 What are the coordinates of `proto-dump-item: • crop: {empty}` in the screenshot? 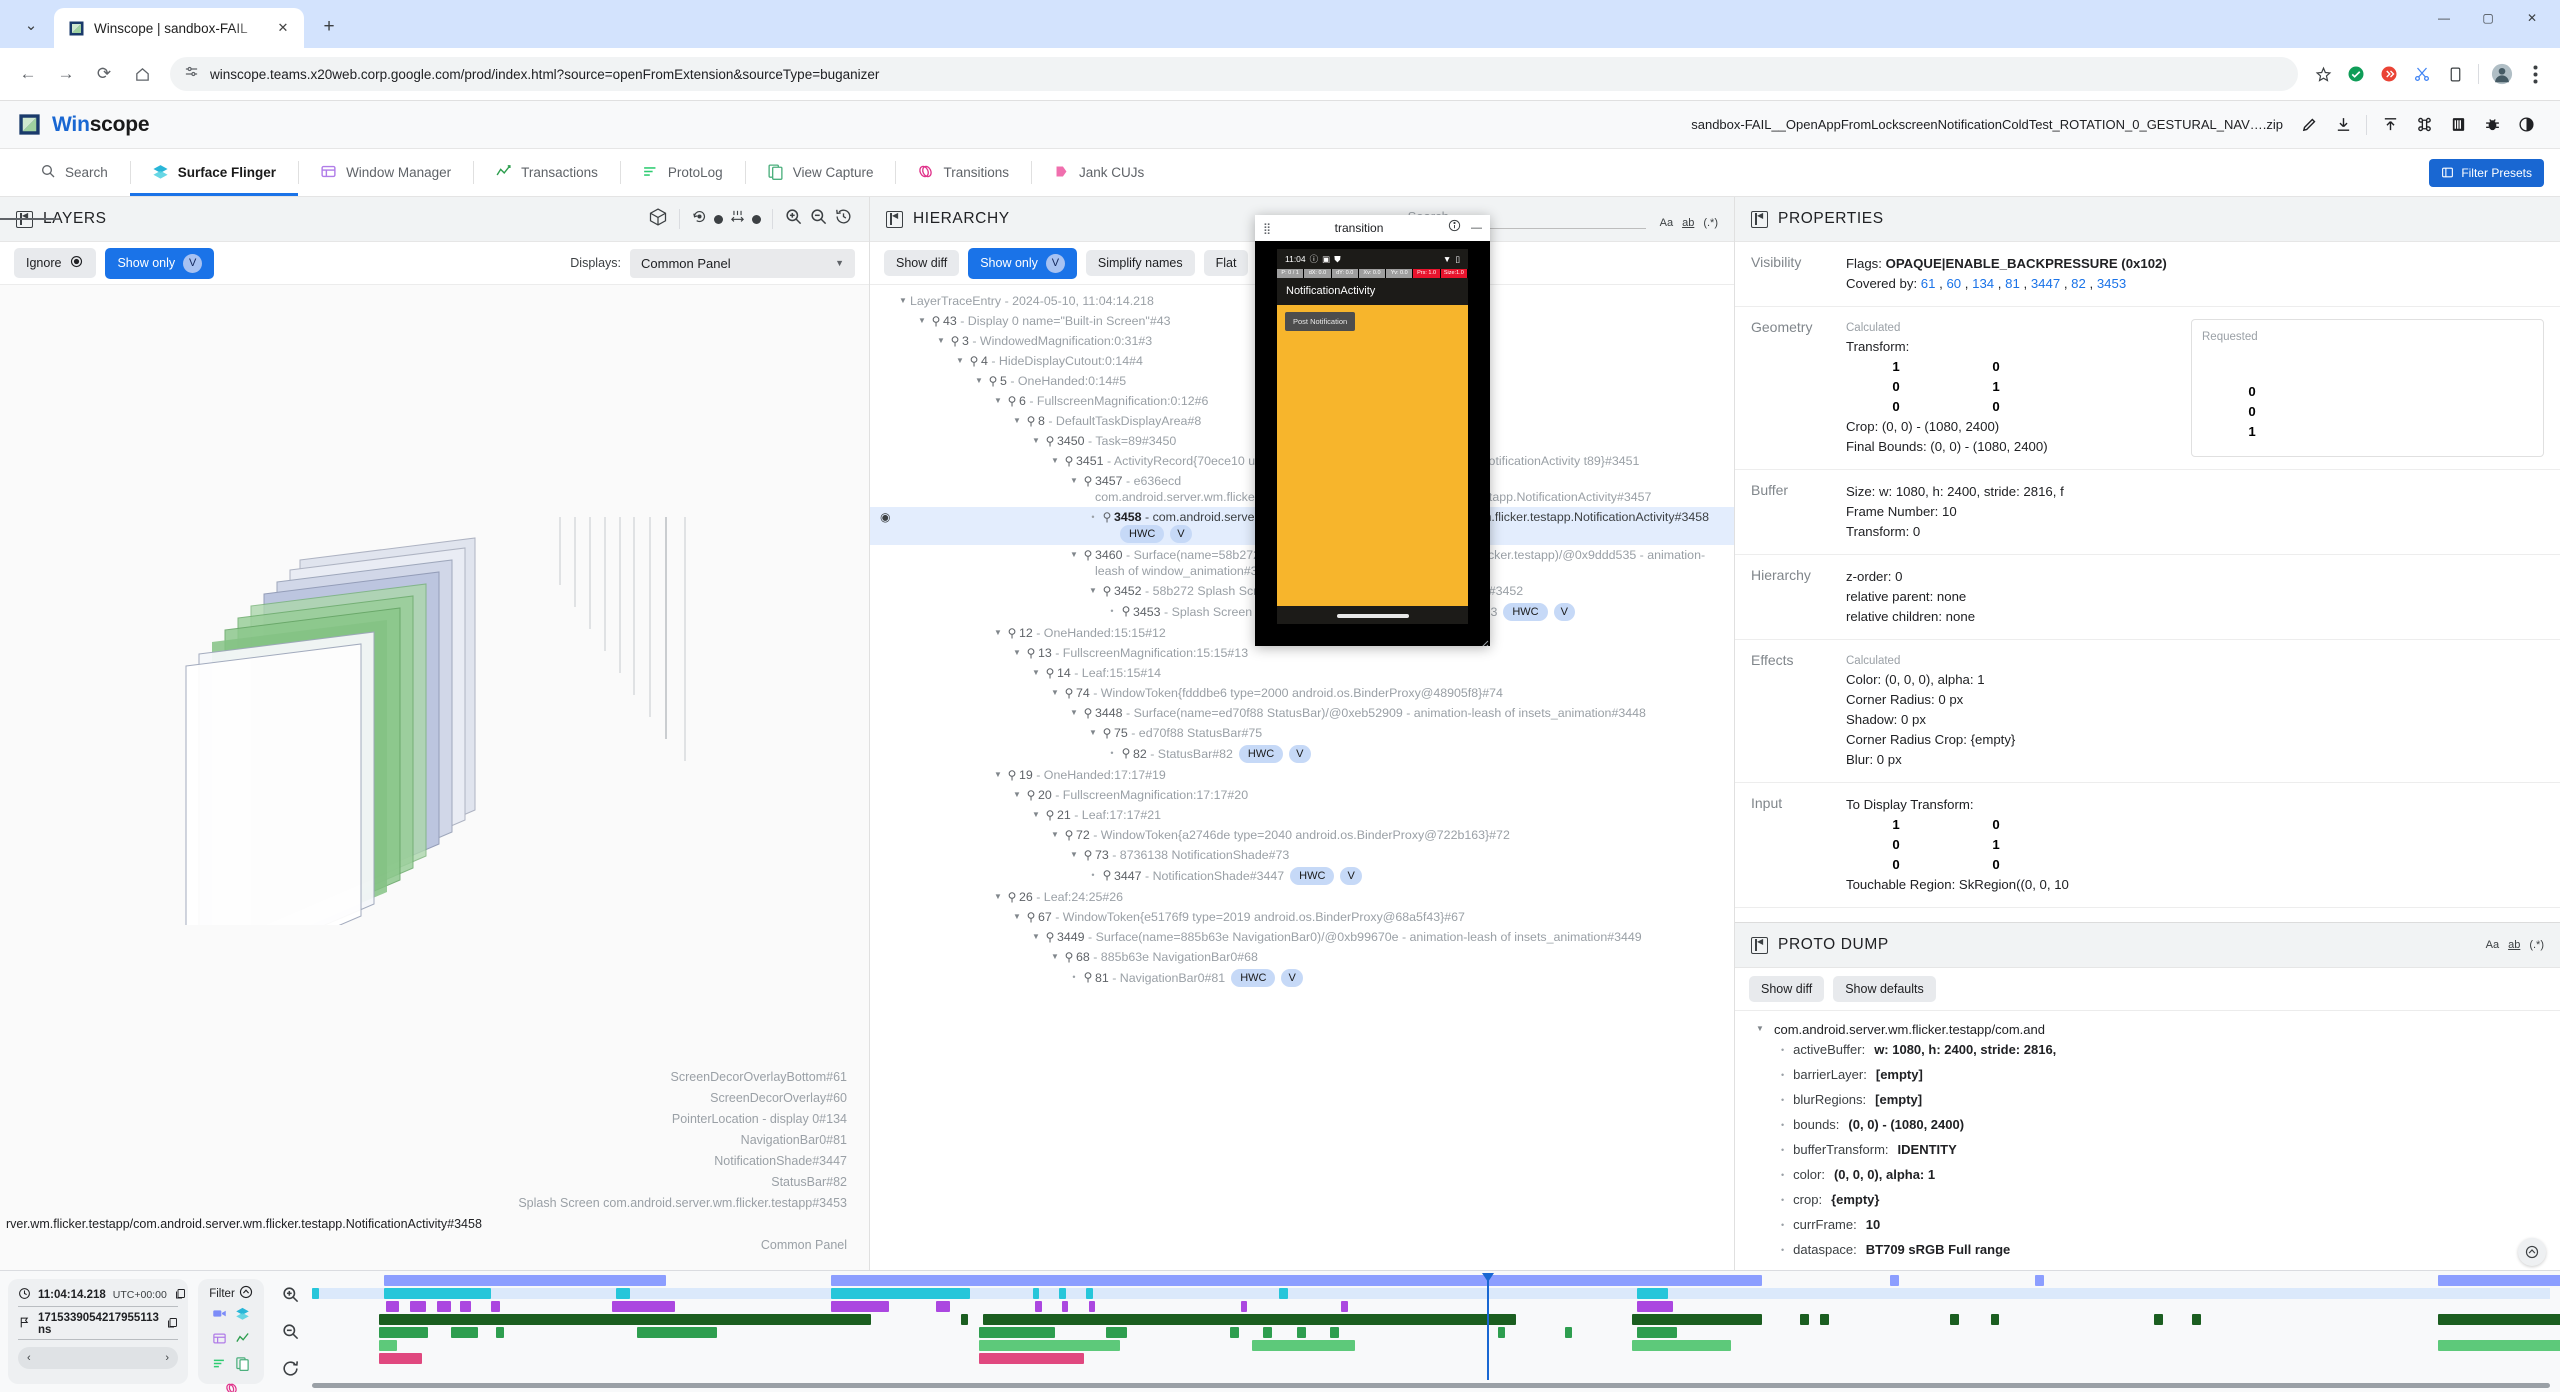 It's located at (2147, 1199).